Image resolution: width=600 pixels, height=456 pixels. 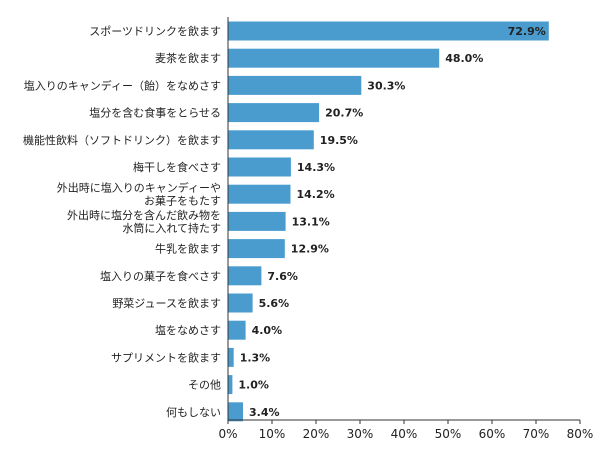 I want to click on category-label: 何もしない, so click(x=193, y=412).